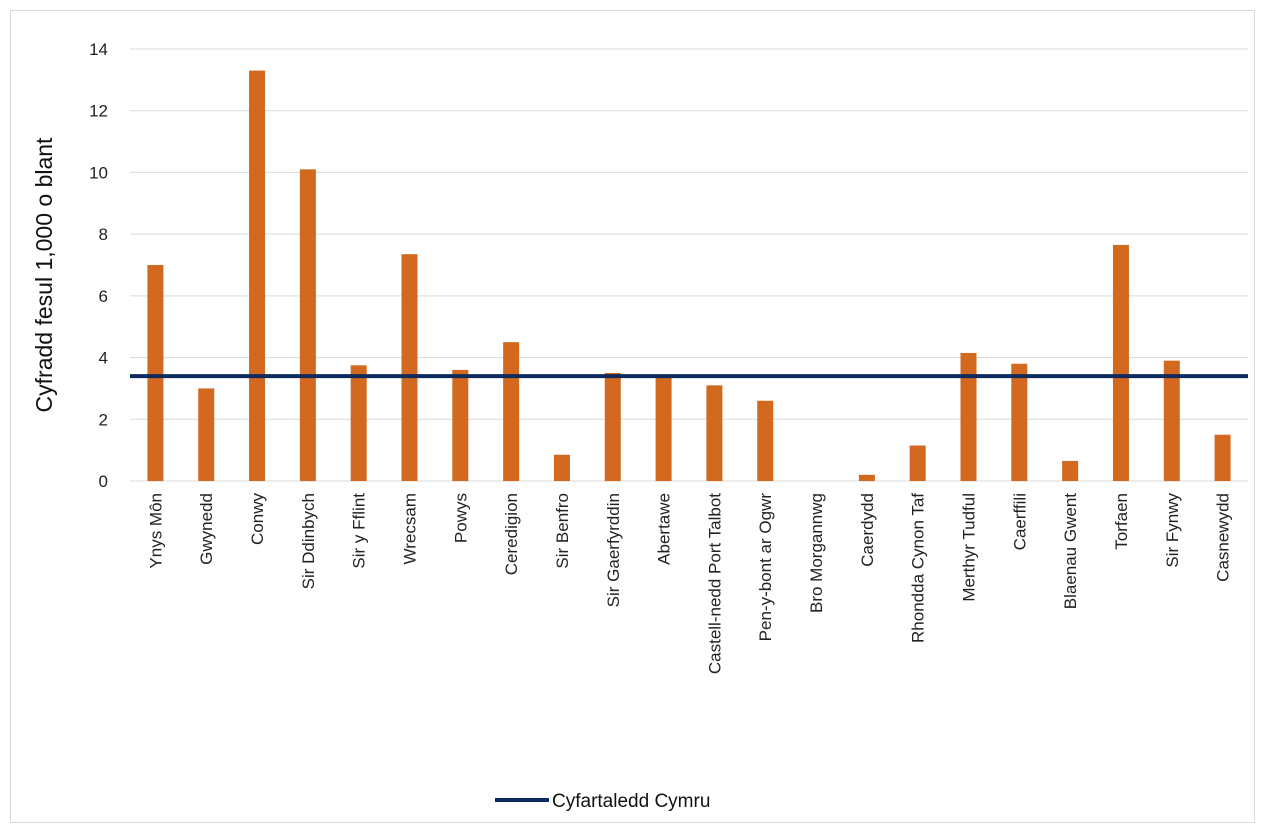 This screenshot has height=833, width=1265. What do you see at coordinates (1121, 521) in the screenshot?
I see `x-category-label: Torfaen` at bounding box center [1121, 521].